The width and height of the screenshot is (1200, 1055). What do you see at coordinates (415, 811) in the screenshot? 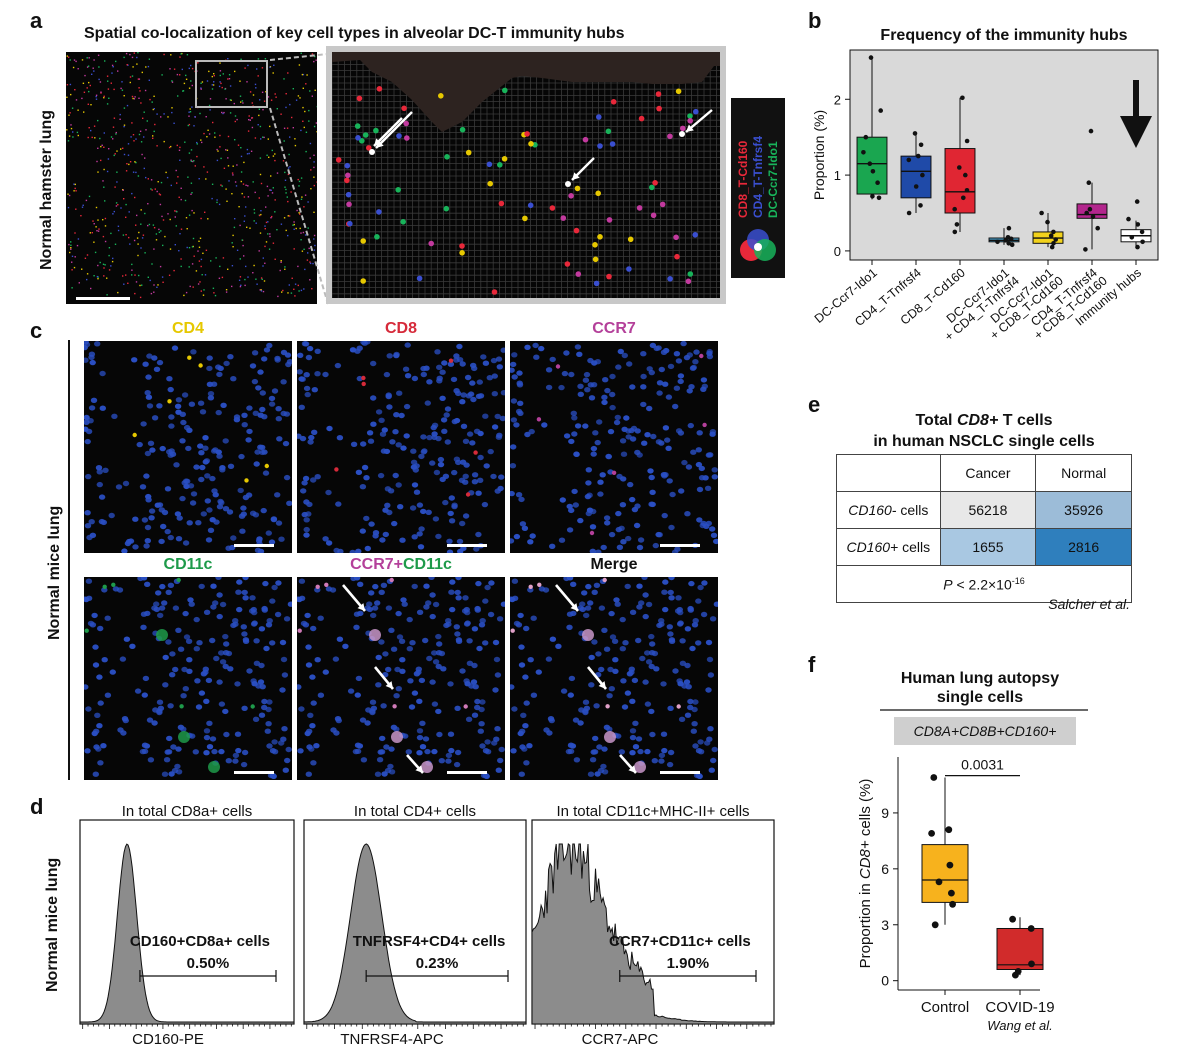
I see `flow-title: In total CD4+ cells` at bounding box center [415, 811].